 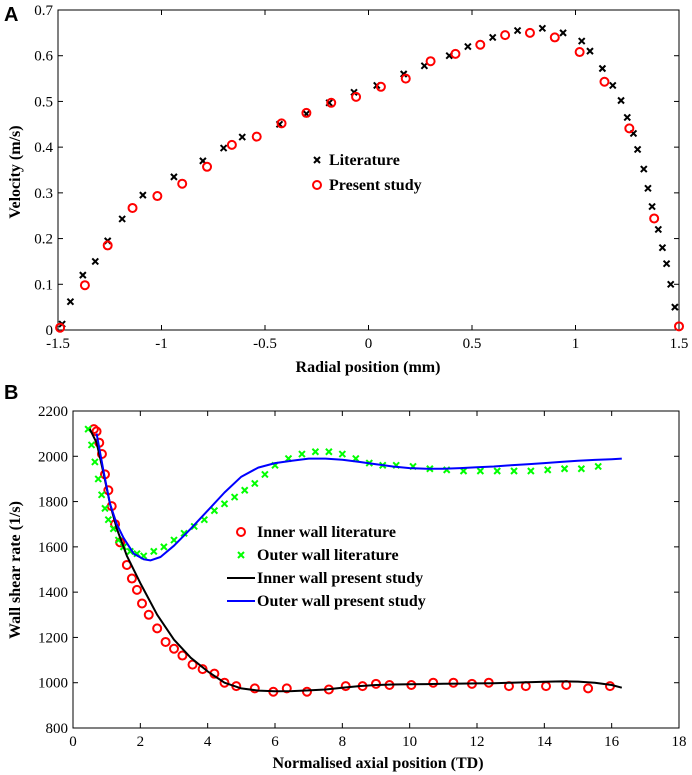 I want to click on x-tick-label: 1.5, so click(x=679, y=344).